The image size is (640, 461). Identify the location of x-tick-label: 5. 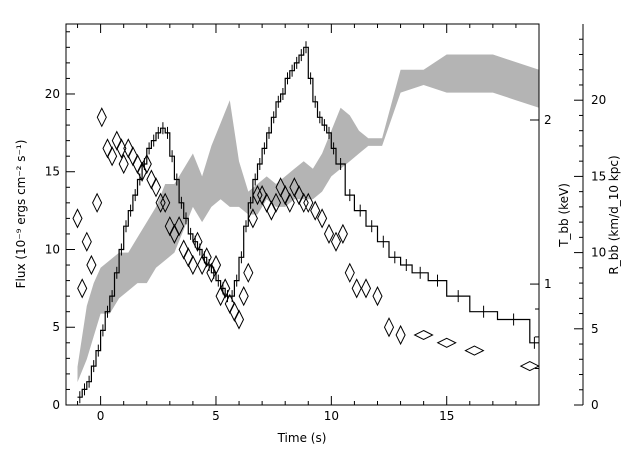
(216, 416).